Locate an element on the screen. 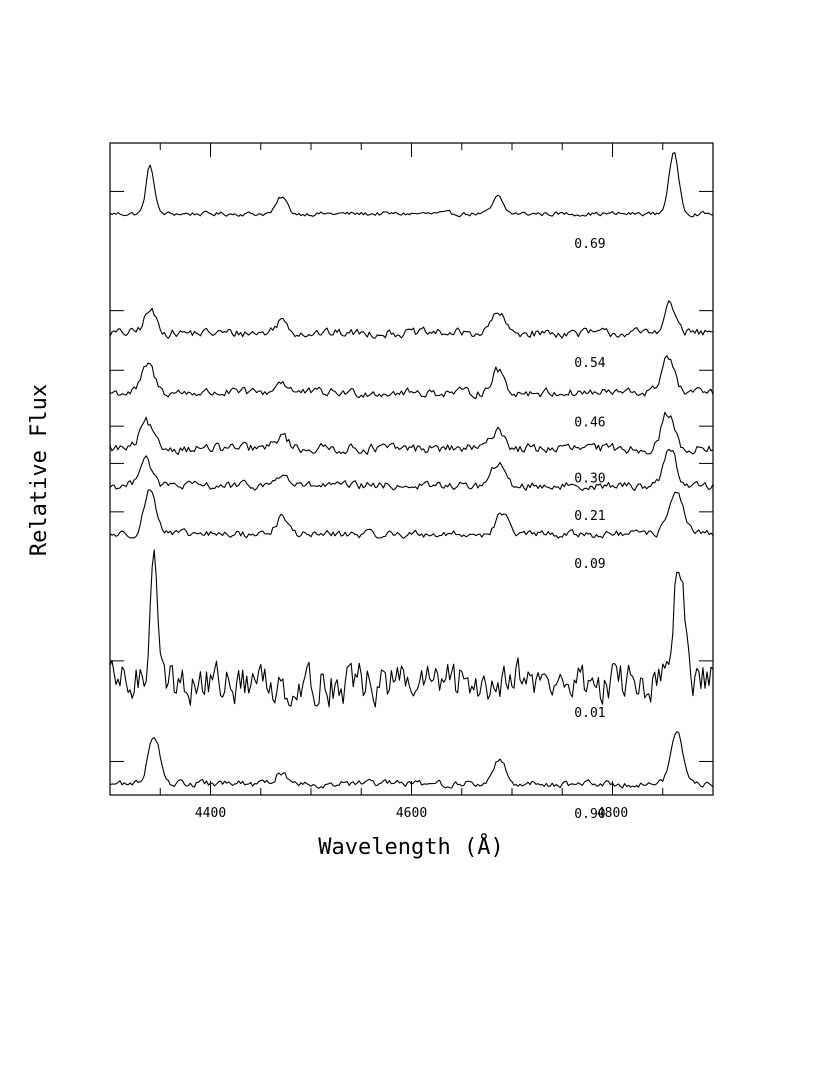  spectrum-phase-0.30 is located at coordinates (411, 433).